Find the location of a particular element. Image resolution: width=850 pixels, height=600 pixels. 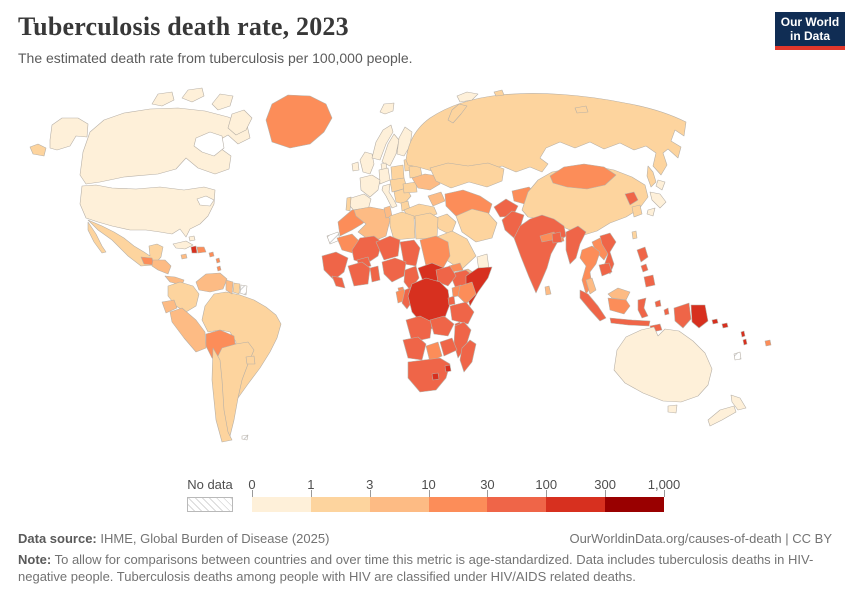

country-new-caledonia is located at coordinates (737, 356).